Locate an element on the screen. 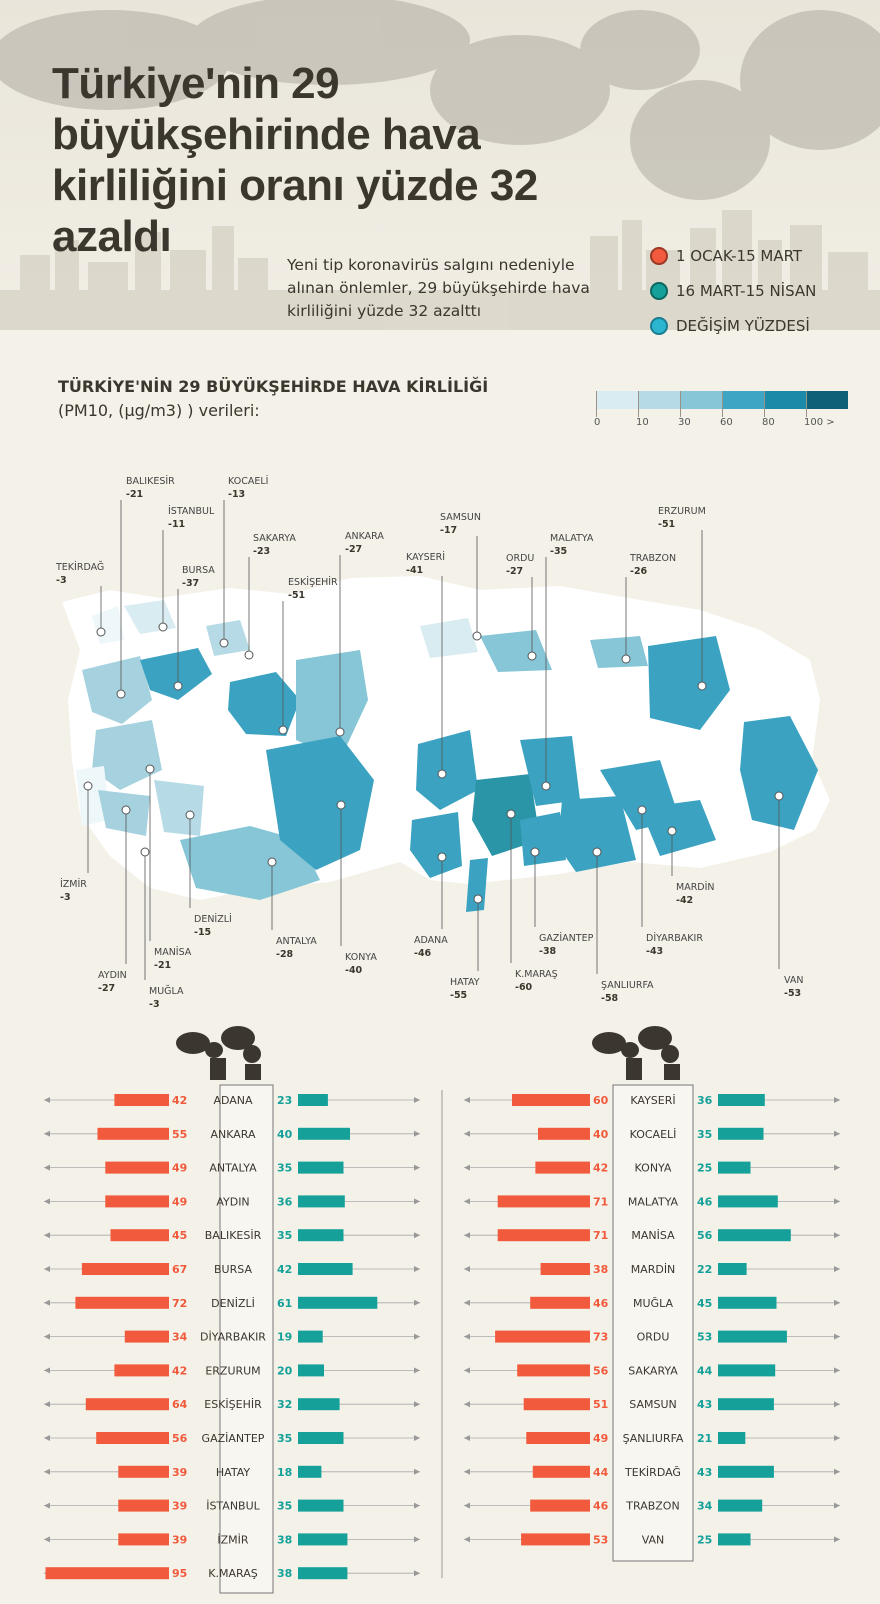 The height and width of the screenshot is (1604, 880). table-row: 45 BALIKESİR 35 is located at coordinates (232, 1235).